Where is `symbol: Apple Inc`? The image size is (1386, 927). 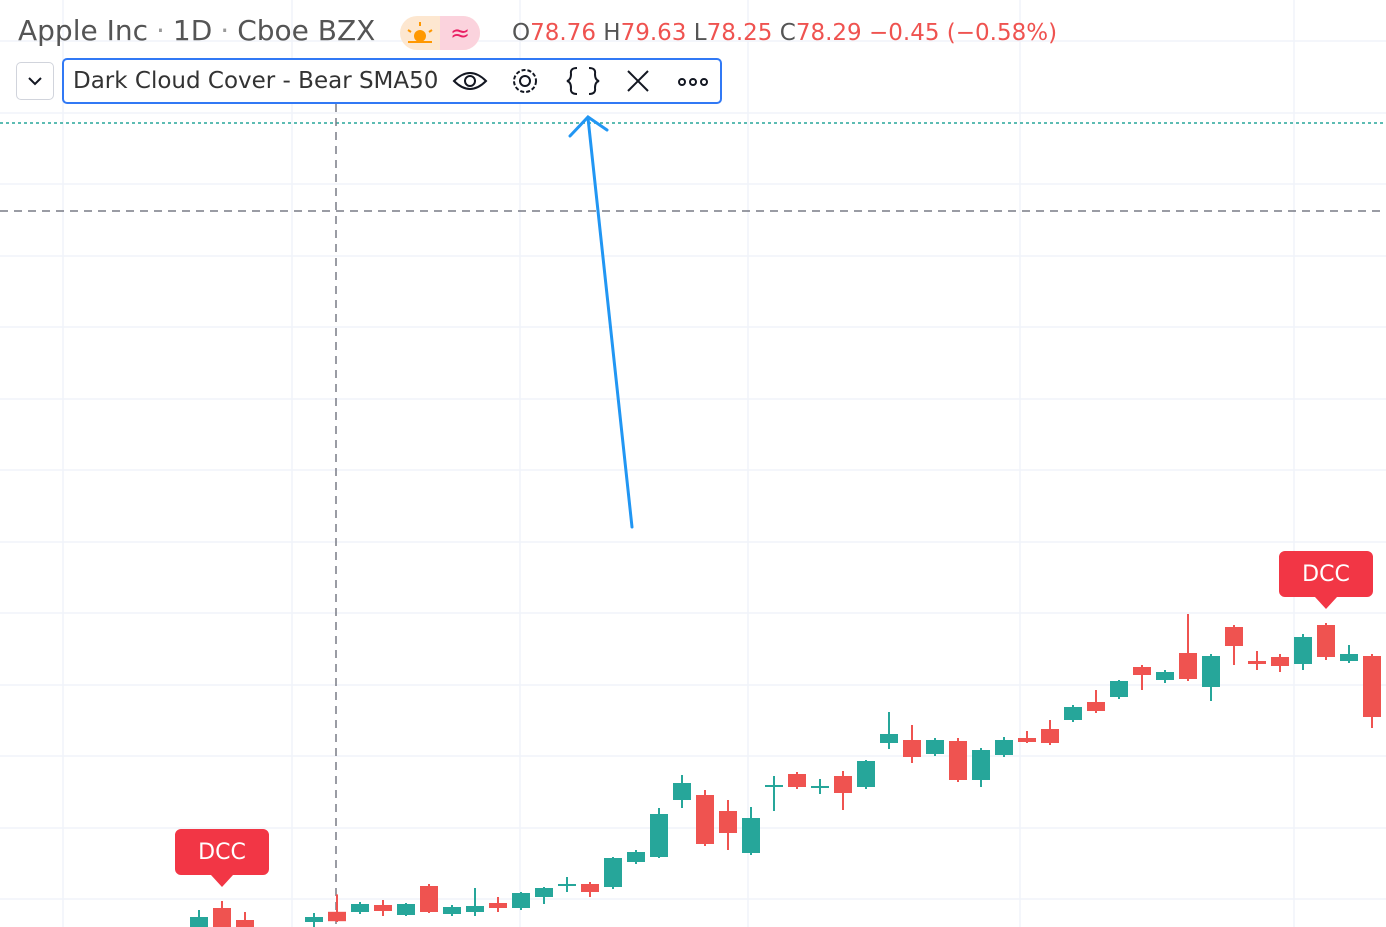
symbol: Apple Inc is located at coordinates (83, 30).